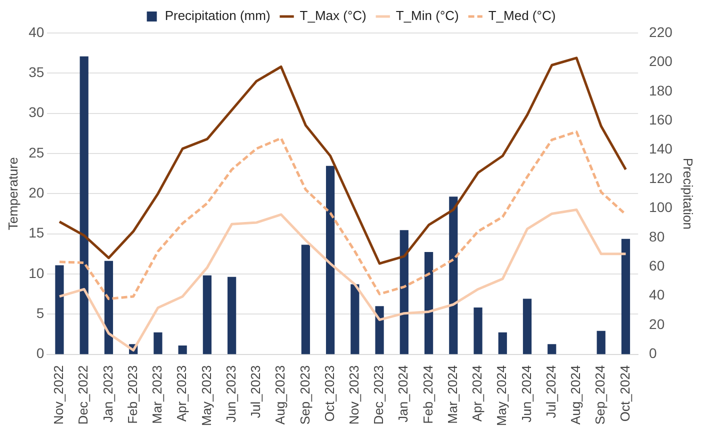 Image resolution: width=703 pixels, height=431 pixels. I want to click on x-tick-label: Jul_2023, so click(256, 391).